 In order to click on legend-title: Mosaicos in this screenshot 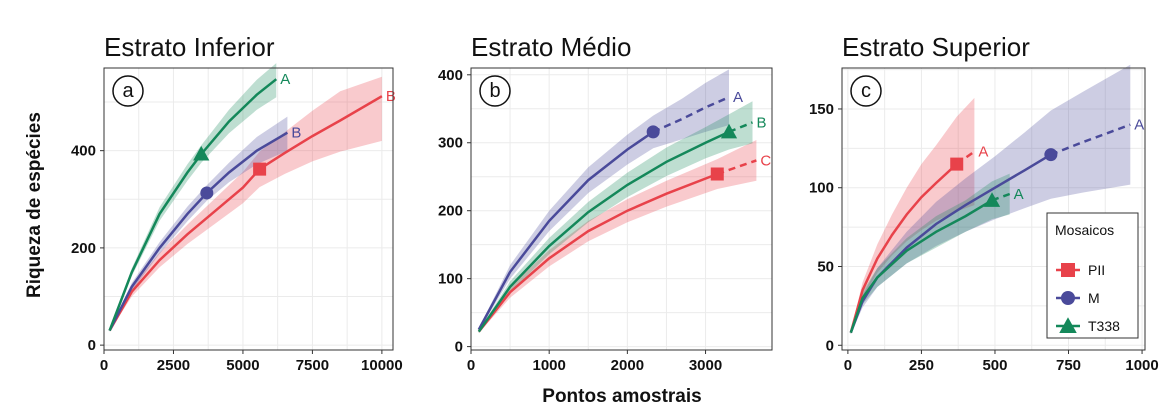, I will do `click(1084, 230)`.